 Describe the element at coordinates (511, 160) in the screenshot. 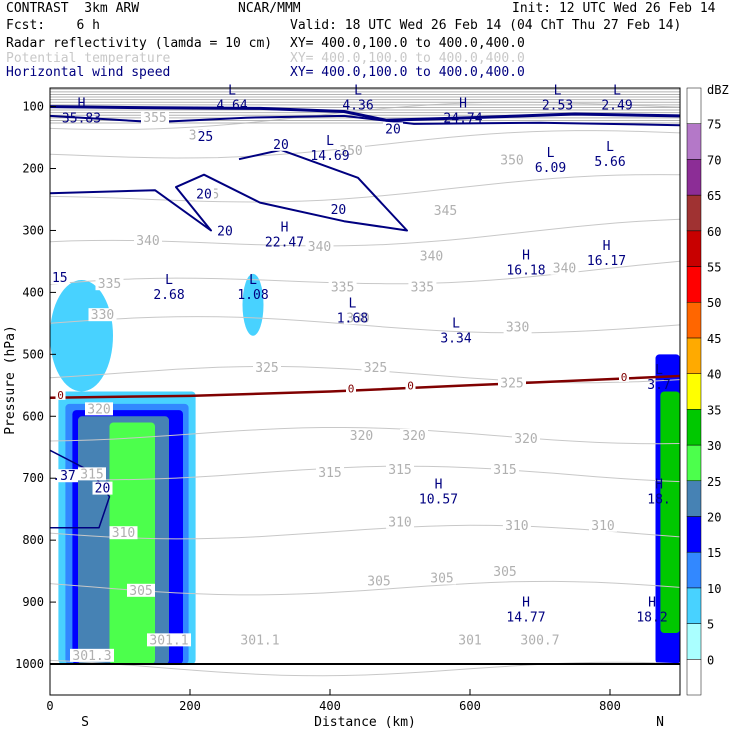

I see `theta-label: 350` at that location.